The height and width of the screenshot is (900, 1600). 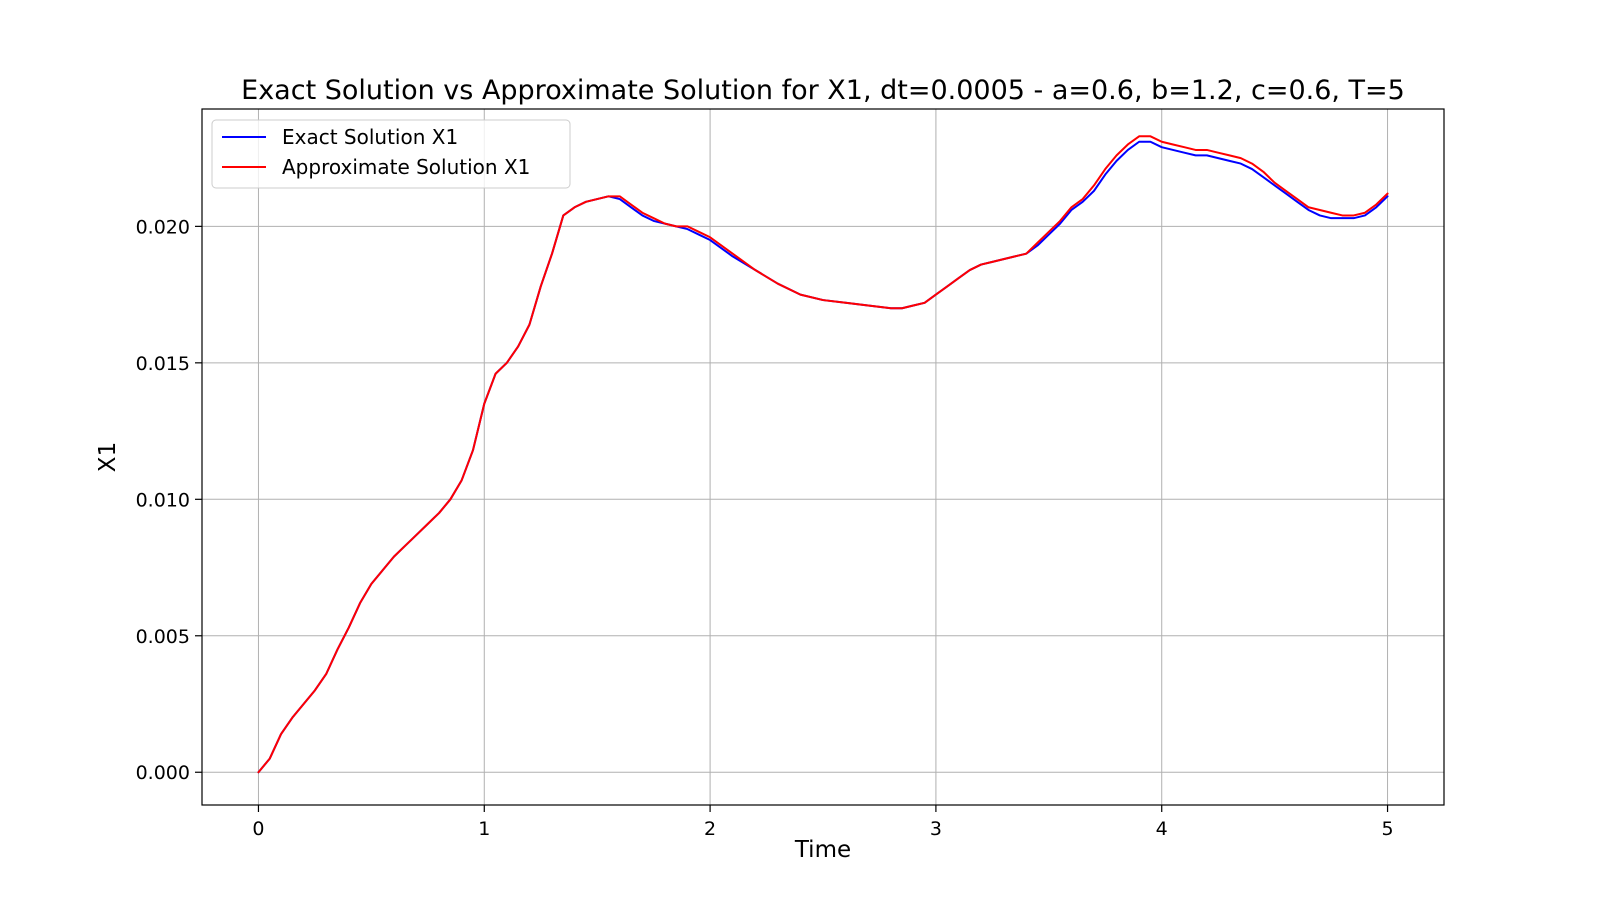 I want to click on y-tick-label: 0.020, so click(x=163, y=227).